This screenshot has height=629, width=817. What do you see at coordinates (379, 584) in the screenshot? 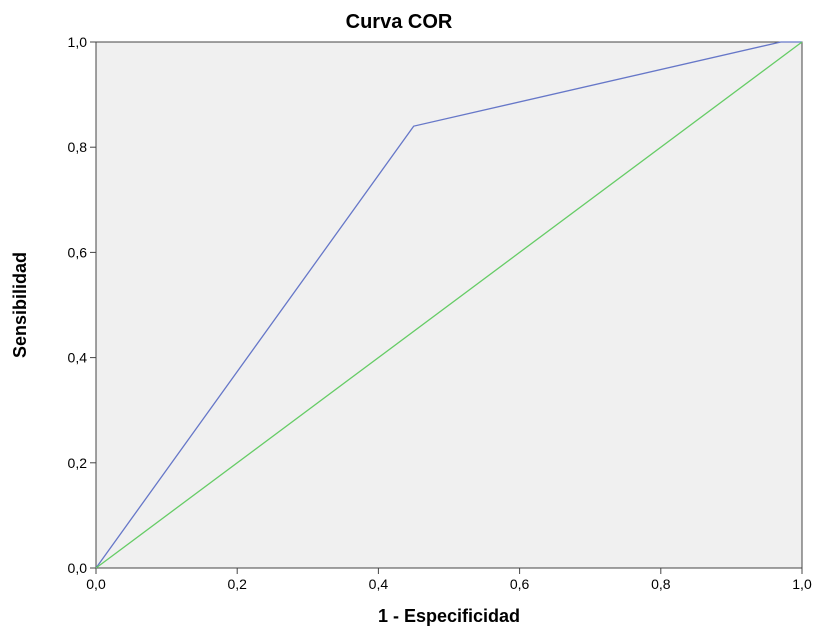
I see `x-tick-label: 0,4` at bounding box center [379, 584].